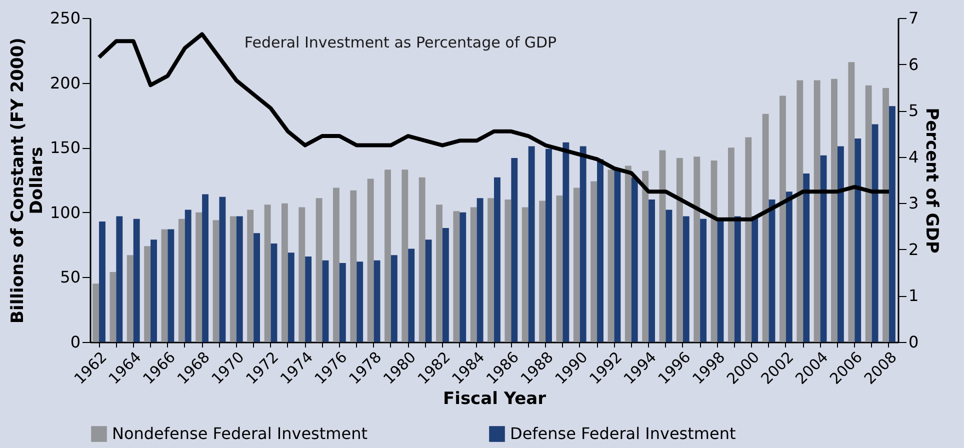  I want to click on y-tick-label: 150, so click(65, 148).